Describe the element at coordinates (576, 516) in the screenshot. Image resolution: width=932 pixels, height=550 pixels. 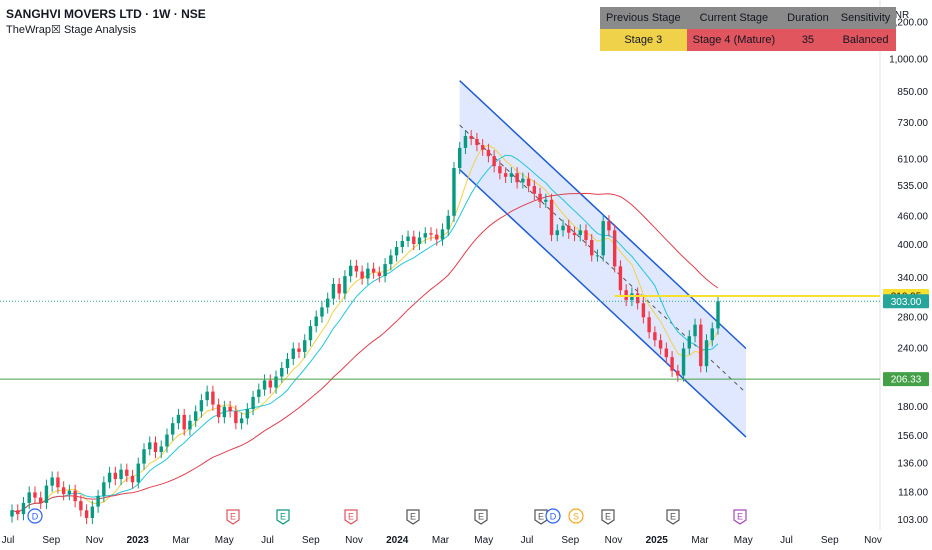
I see `event-marker: S` at that location.